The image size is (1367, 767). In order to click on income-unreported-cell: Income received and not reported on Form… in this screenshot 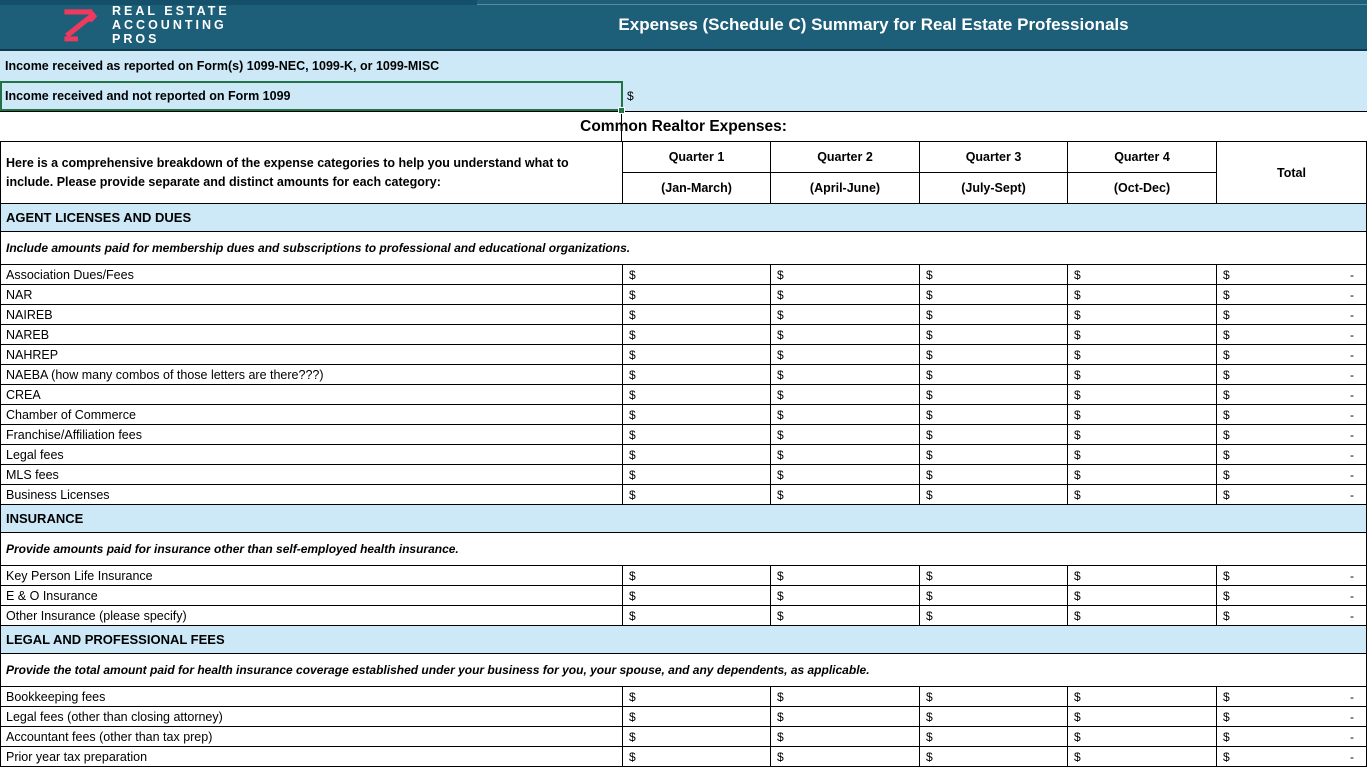, I will do `click(148, 96)`.